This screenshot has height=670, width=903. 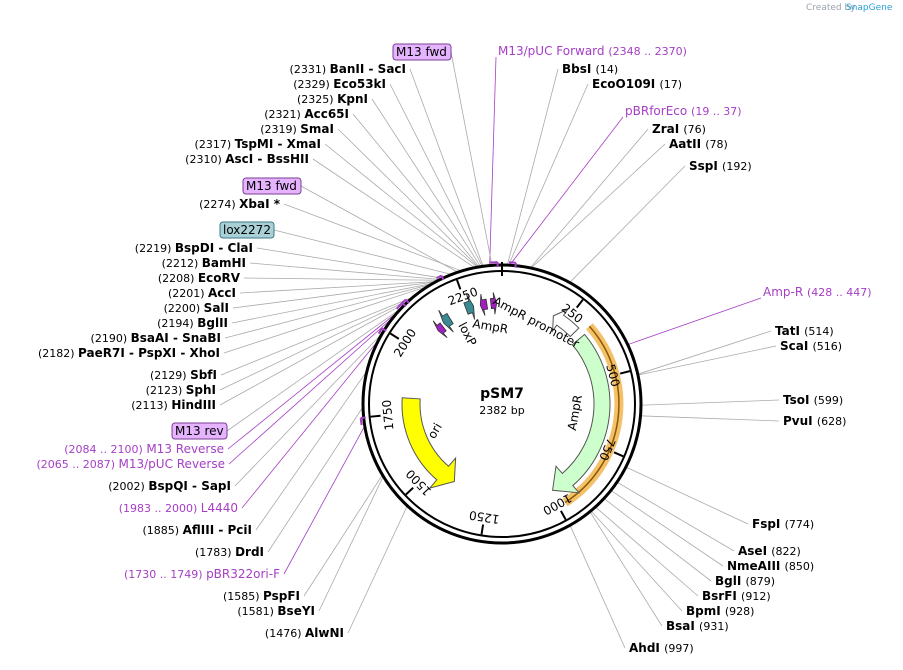 What do you see at coordinates (429, 443) in the screenshot?
I see `ori-feature-arrow` at bounding box center [429, 443].